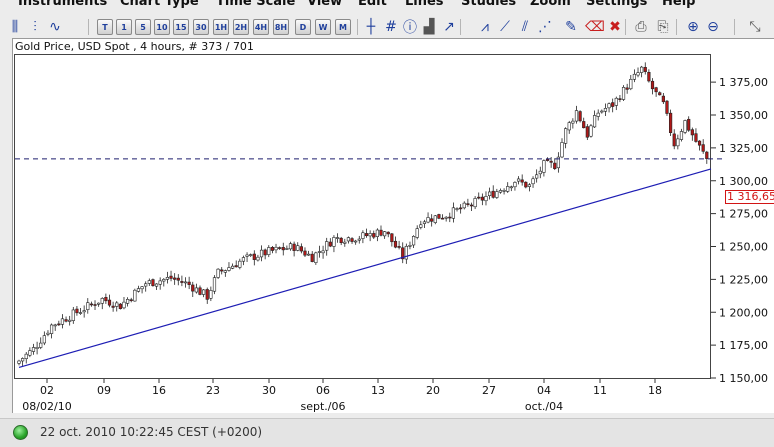 The image size is (774, 447). Describe the element at coordinates (489, 4) in the screenshot. I see `menu-studies: Studies` at that location.